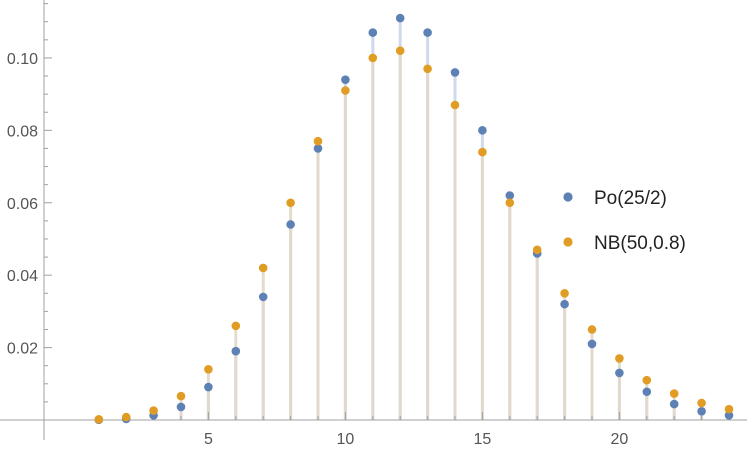 The height and width of the screenshot is (455, 747). What do you see at coordinates (346, 439) in the screenshot?
I see `x-tick-label: 10` at bounding box center [346, 439].